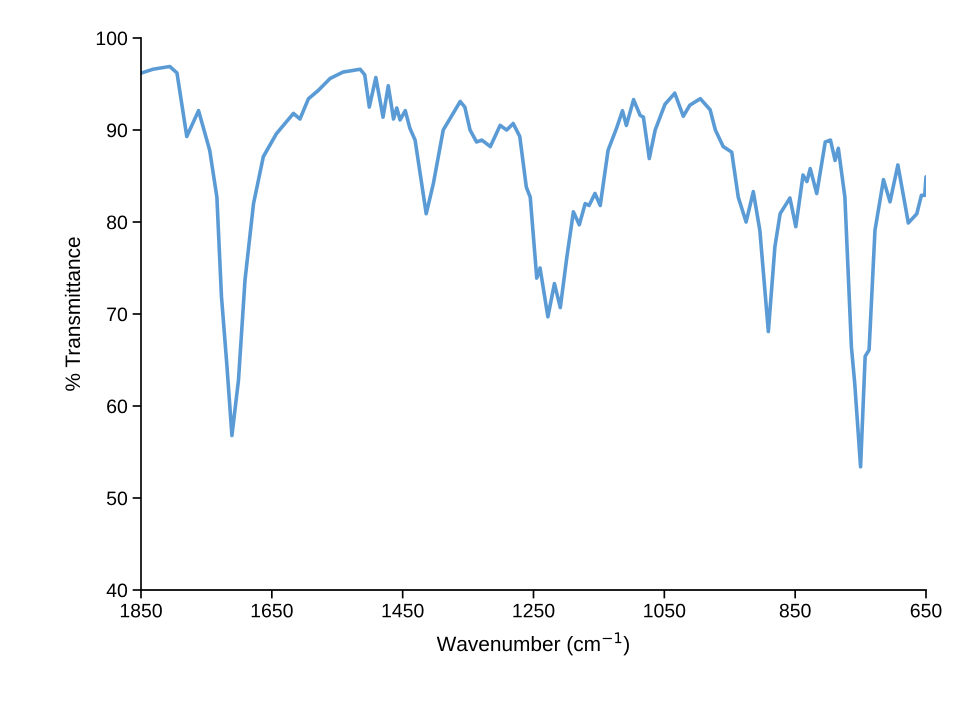 This screenshot has height=702, width=964. What do you see at coordinates (795, 611) in the screenshot?
I see `x-tick-label: 850` at bounding box center [795, 611].